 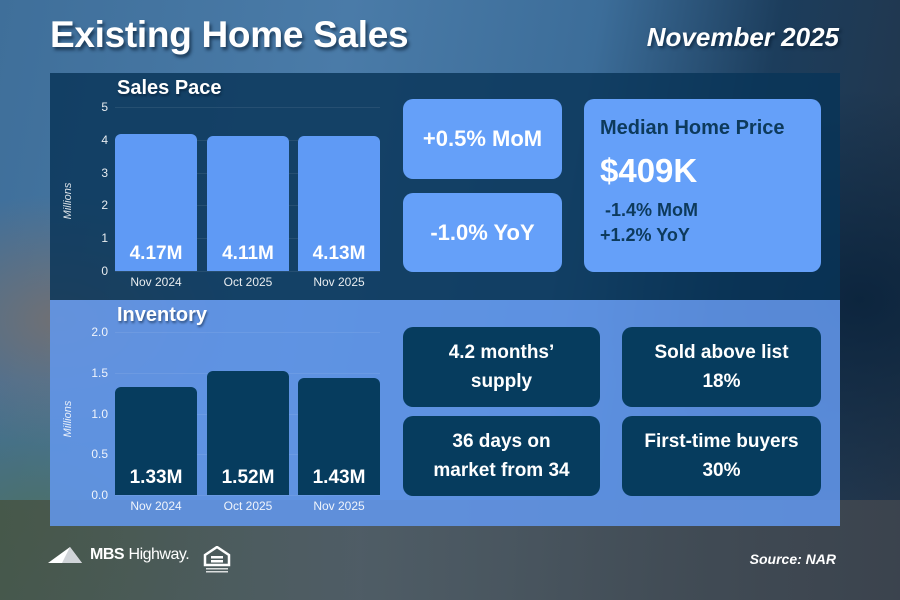 I want to click on sales-pace-bar: 4.13M, so click(x=339, y=203).